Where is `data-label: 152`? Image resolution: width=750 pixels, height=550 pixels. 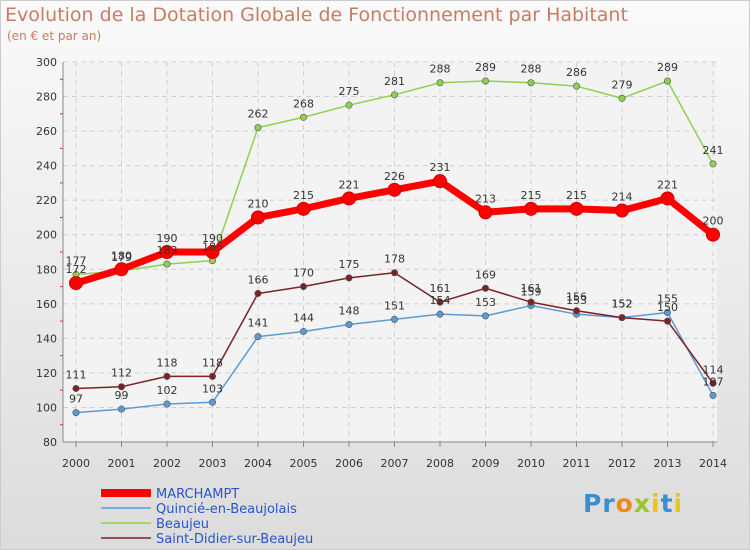
data-label: 152 is located at coordinates (622, 304).